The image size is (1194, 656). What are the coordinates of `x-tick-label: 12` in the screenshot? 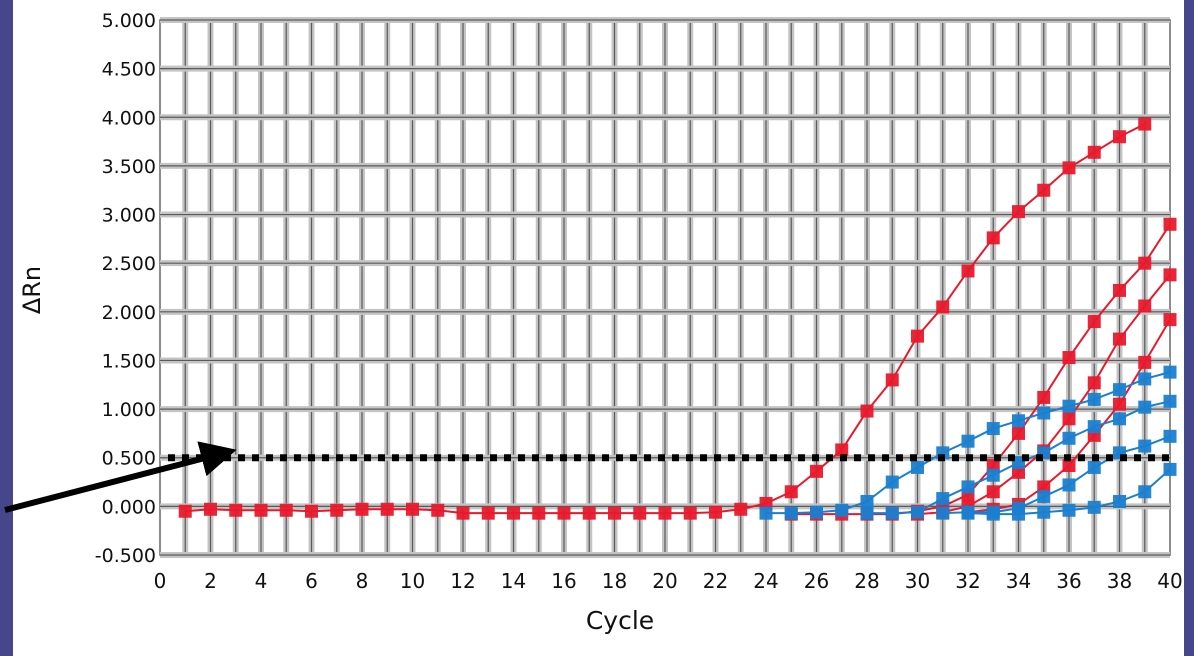 It's located at (462, 581).